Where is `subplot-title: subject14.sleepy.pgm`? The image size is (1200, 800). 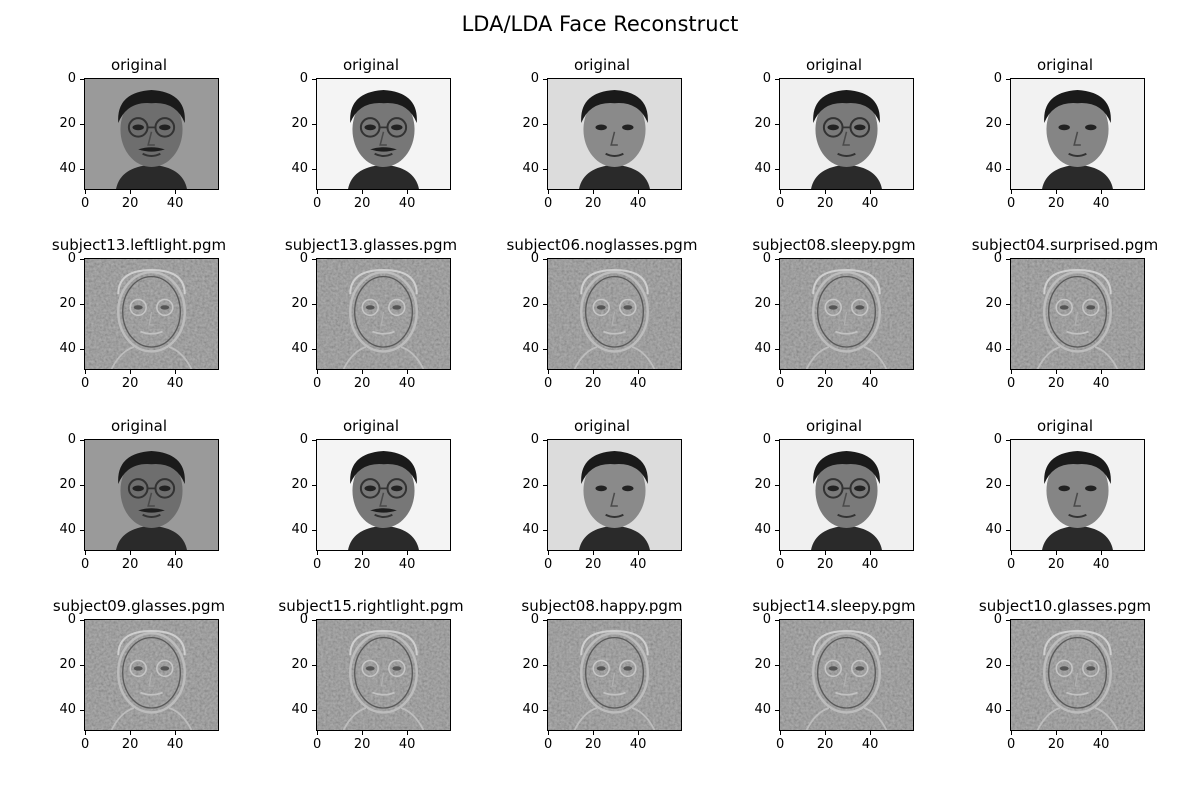 subplot-title: subject14.sleepy.pgm is located at coordinates (834, 606).